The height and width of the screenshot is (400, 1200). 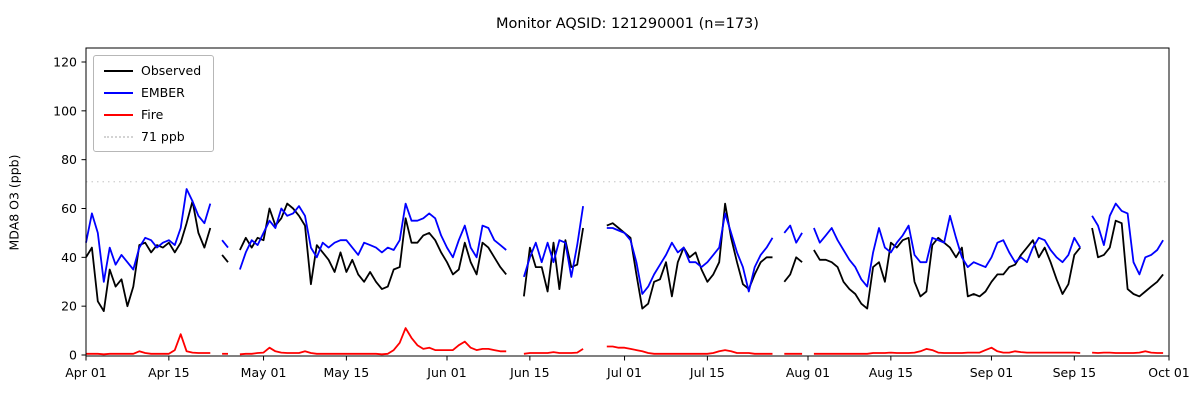 I want to click on legend-label: Observed, so click(x=171, y=70).